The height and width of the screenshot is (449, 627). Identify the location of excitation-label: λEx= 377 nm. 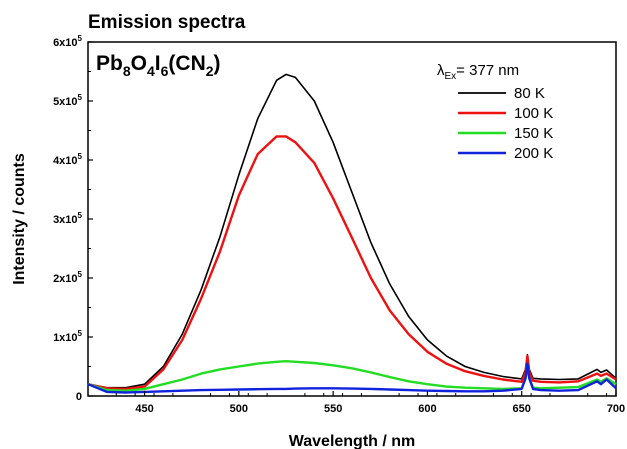
(478, 72).